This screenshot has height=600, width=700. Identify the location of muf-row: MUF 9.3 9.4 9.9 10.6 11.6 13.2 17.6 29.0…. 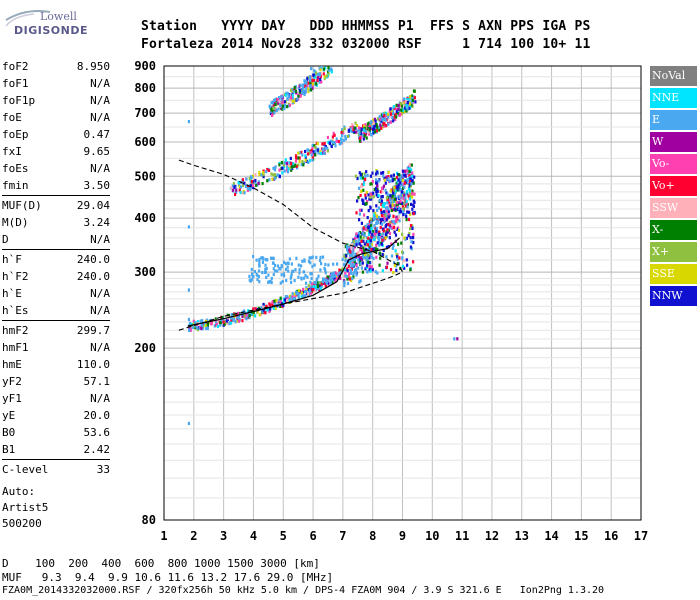
(168, 577).